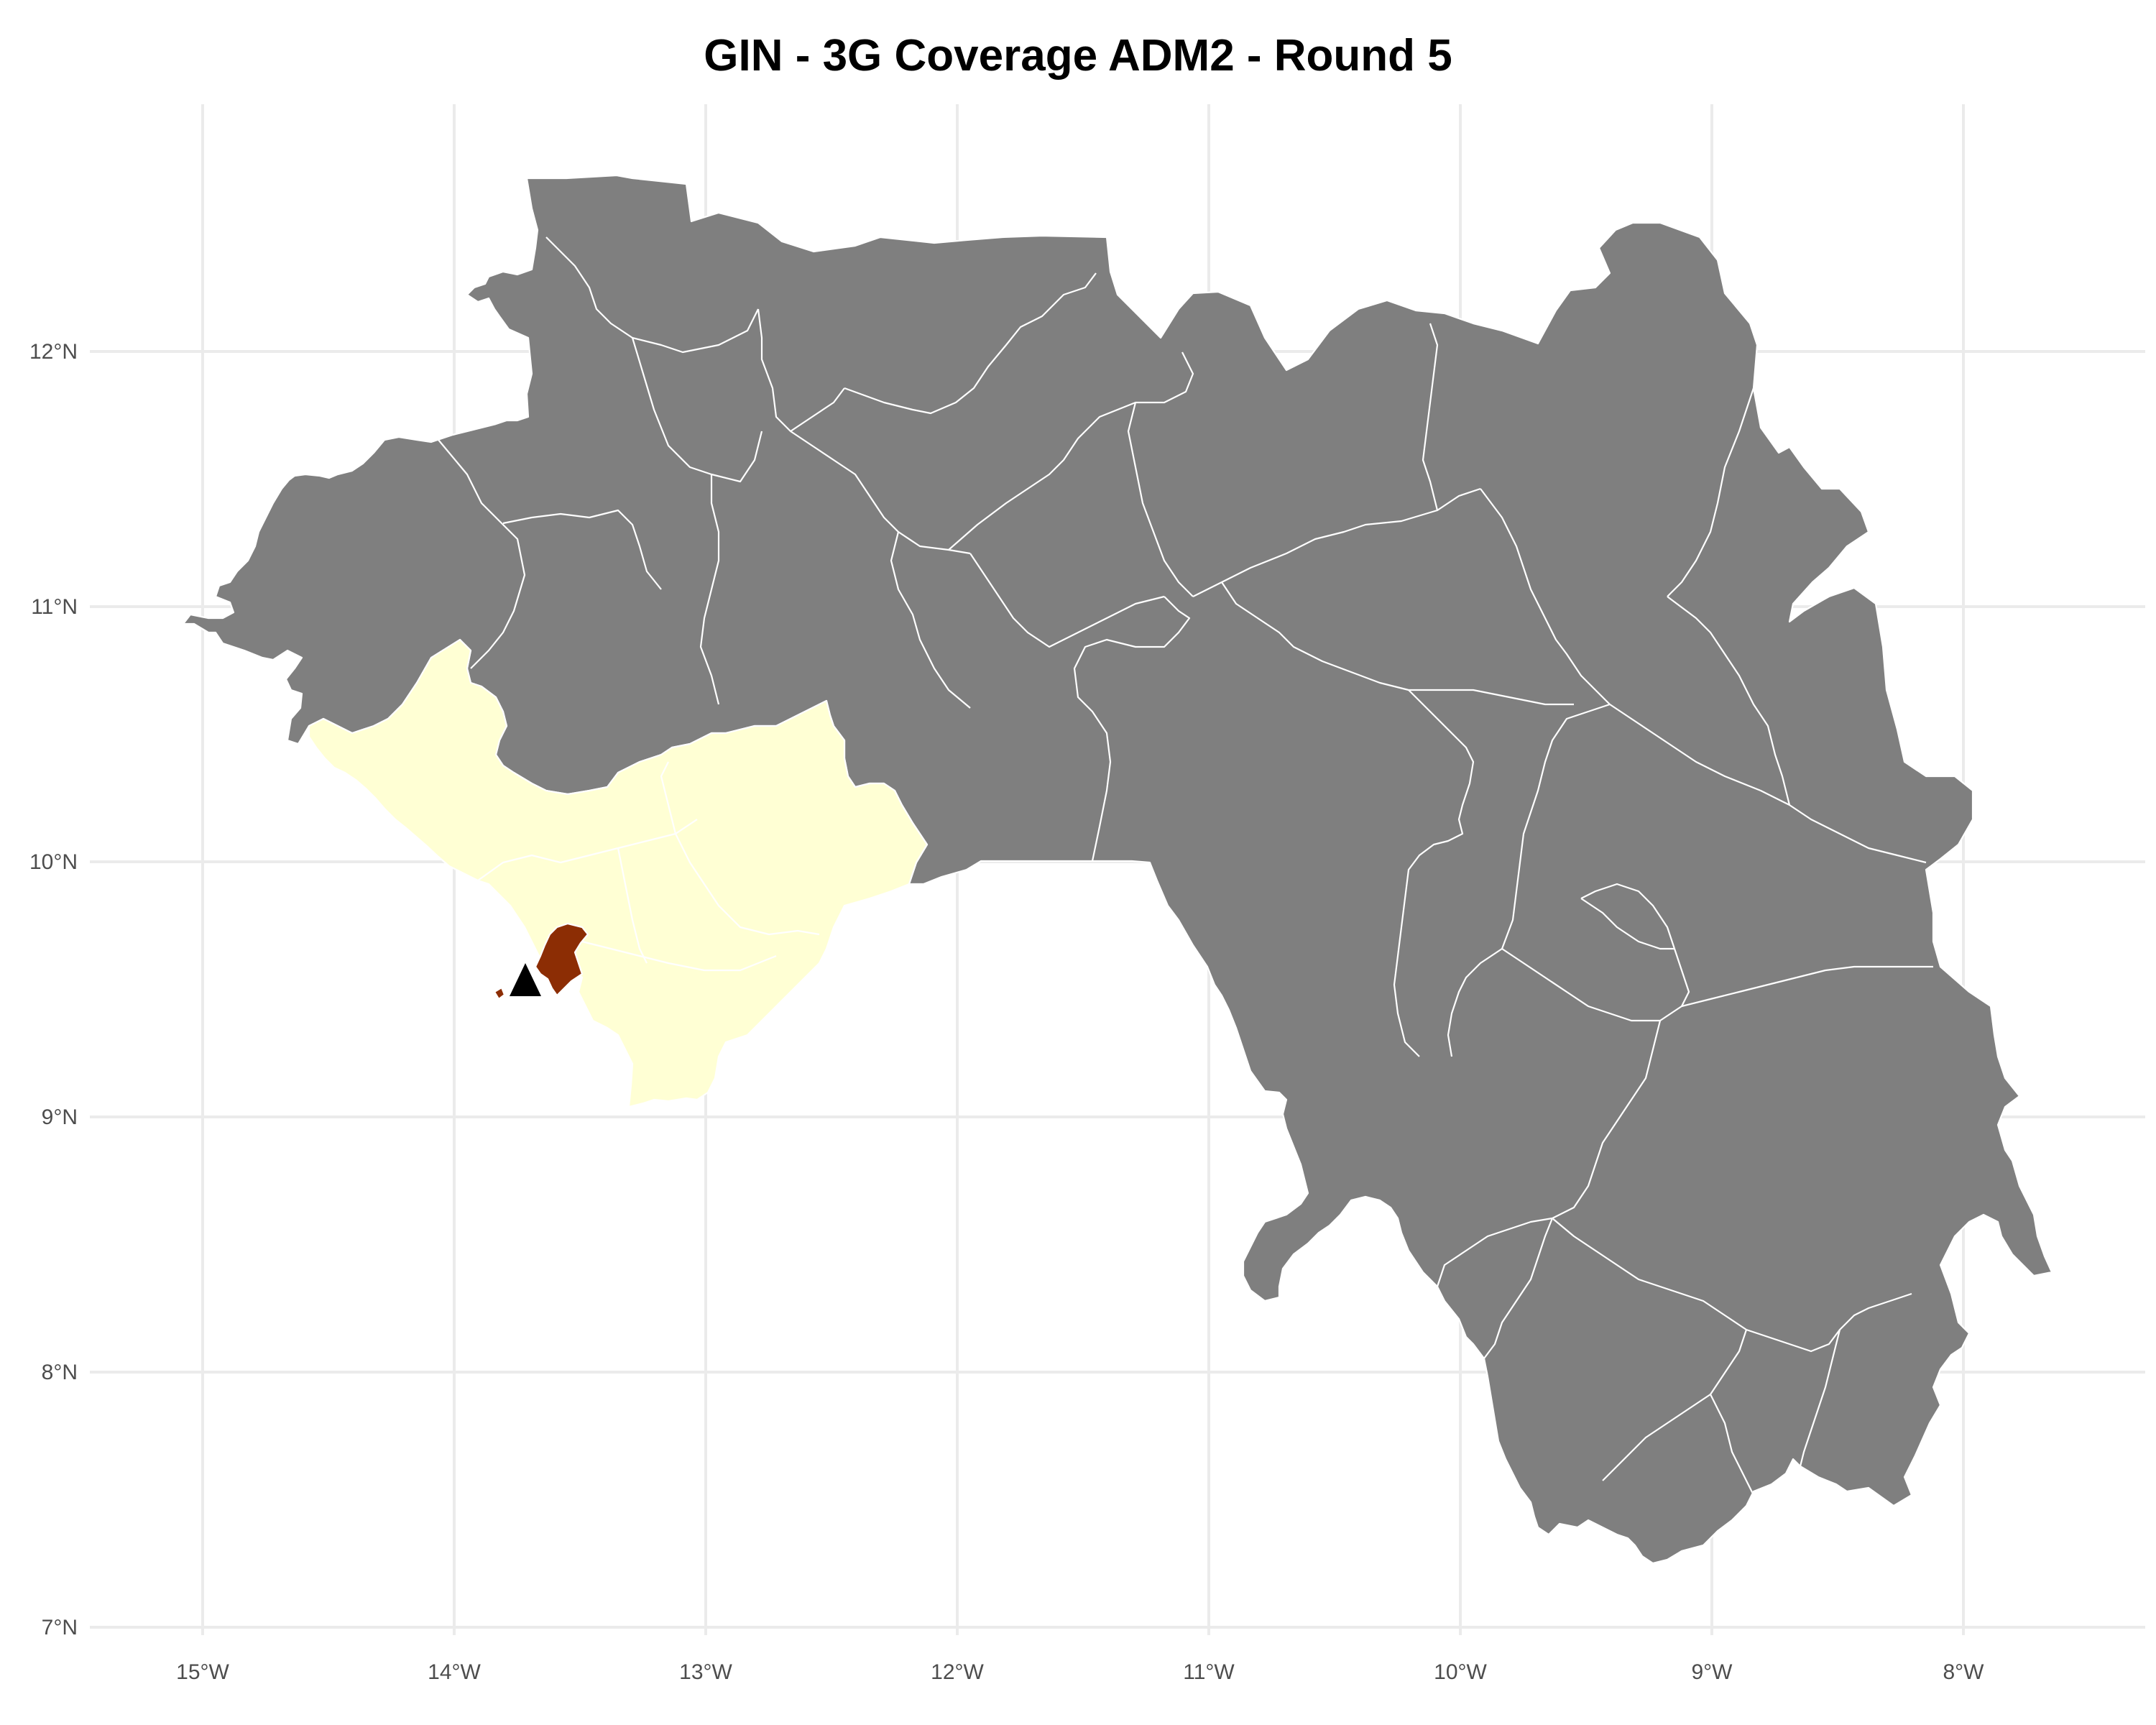 Image resolution: width=2156 pixels, height=1725 pixels. Describe the element at coordinates (53, 862) in the screenshot. I see `lat-tick-label: 10°N` at that location.